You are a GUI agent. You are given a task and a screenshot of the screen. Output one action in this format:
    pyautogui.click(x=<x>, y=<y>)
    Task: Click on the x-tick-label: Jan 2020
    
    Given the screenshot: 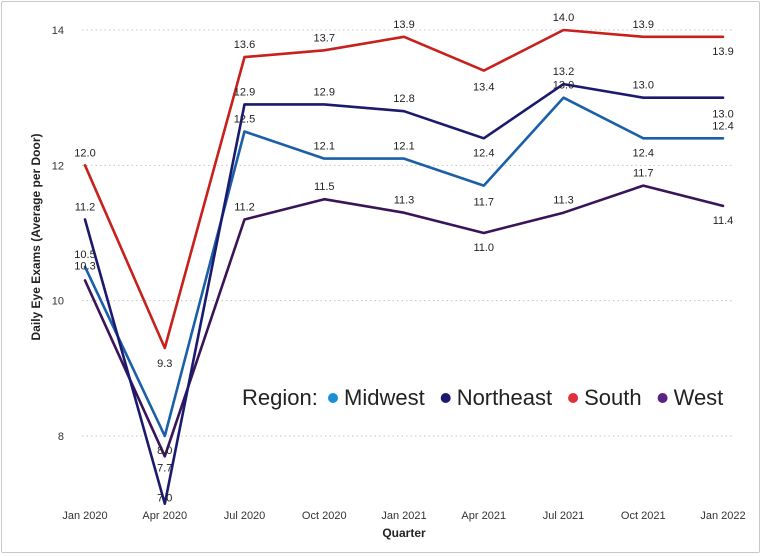 What is the action you would take?
    pyautogui.click(x=84, y=516)
    